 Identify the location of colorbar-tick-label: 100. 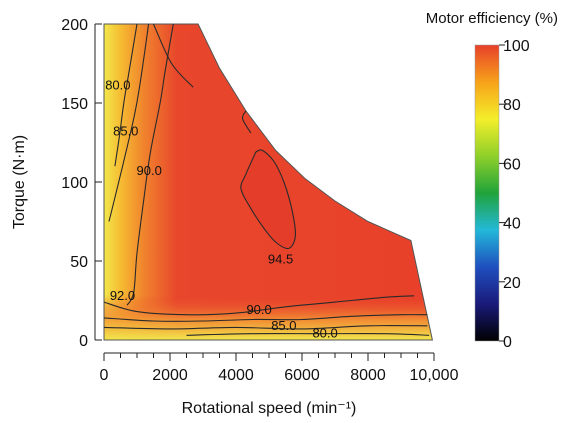
(516, 46).